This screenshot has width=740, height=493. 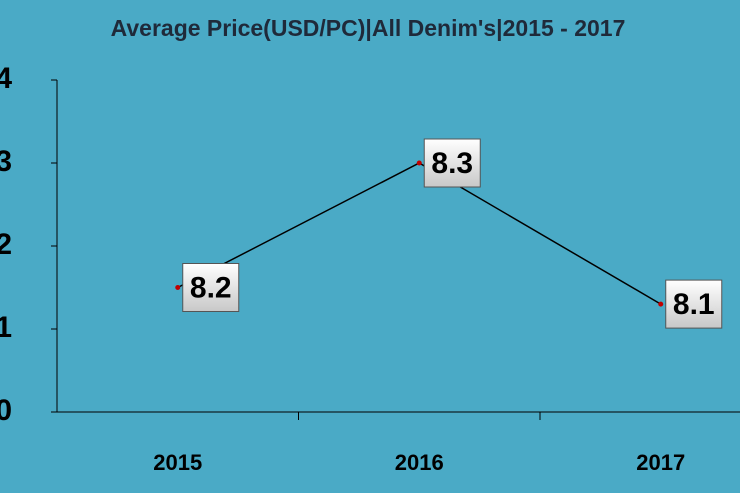 What do you see at coordinates (419, 462) in the screenshot?
I see `x-tick-label: 2016` at bounding box center [419, 462].